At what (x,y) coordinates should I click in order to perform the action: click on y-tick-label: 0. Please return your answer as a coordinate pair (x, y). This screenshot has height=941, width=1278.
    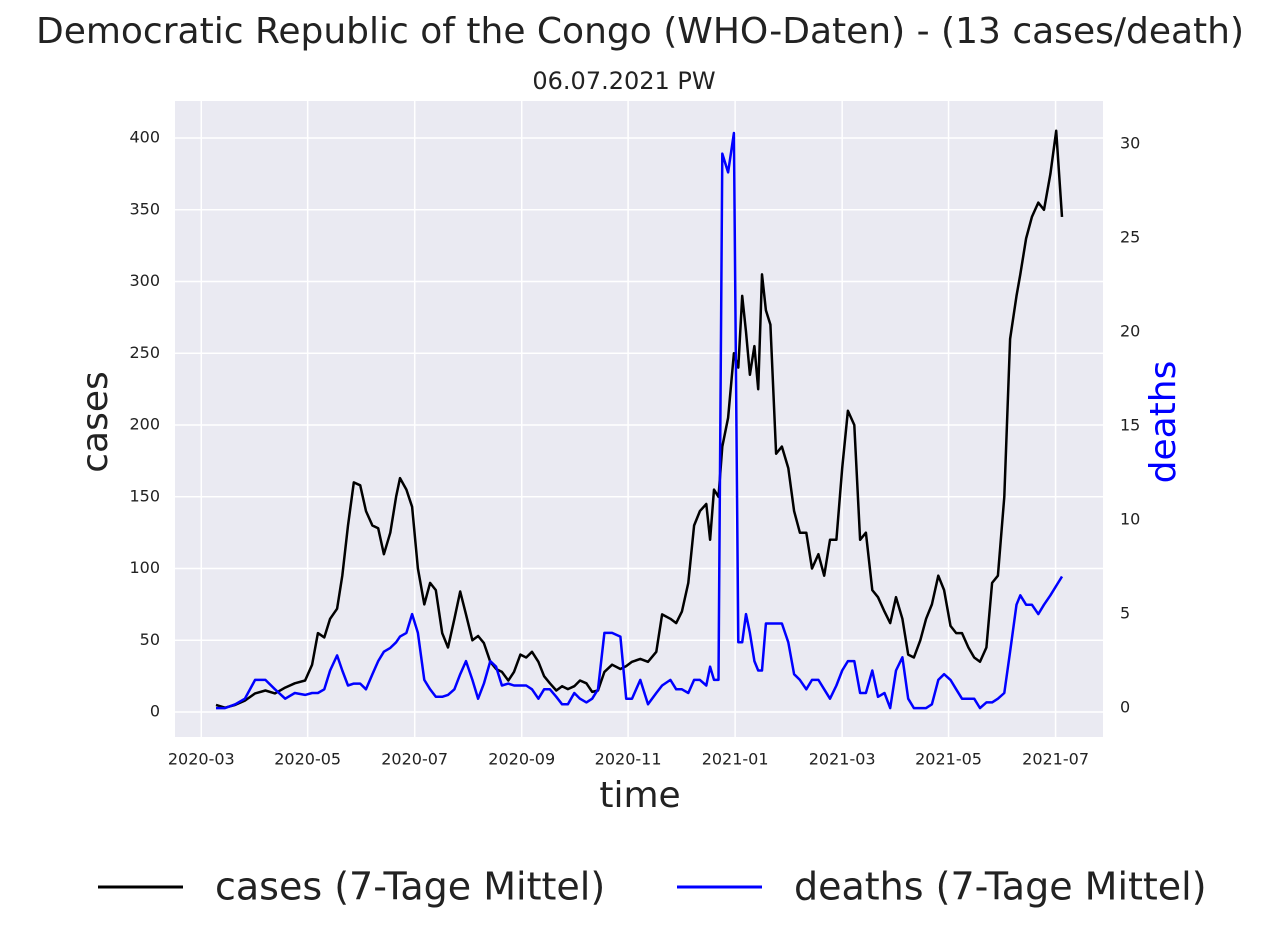
    Looking at the image, I should click on (155, 711).